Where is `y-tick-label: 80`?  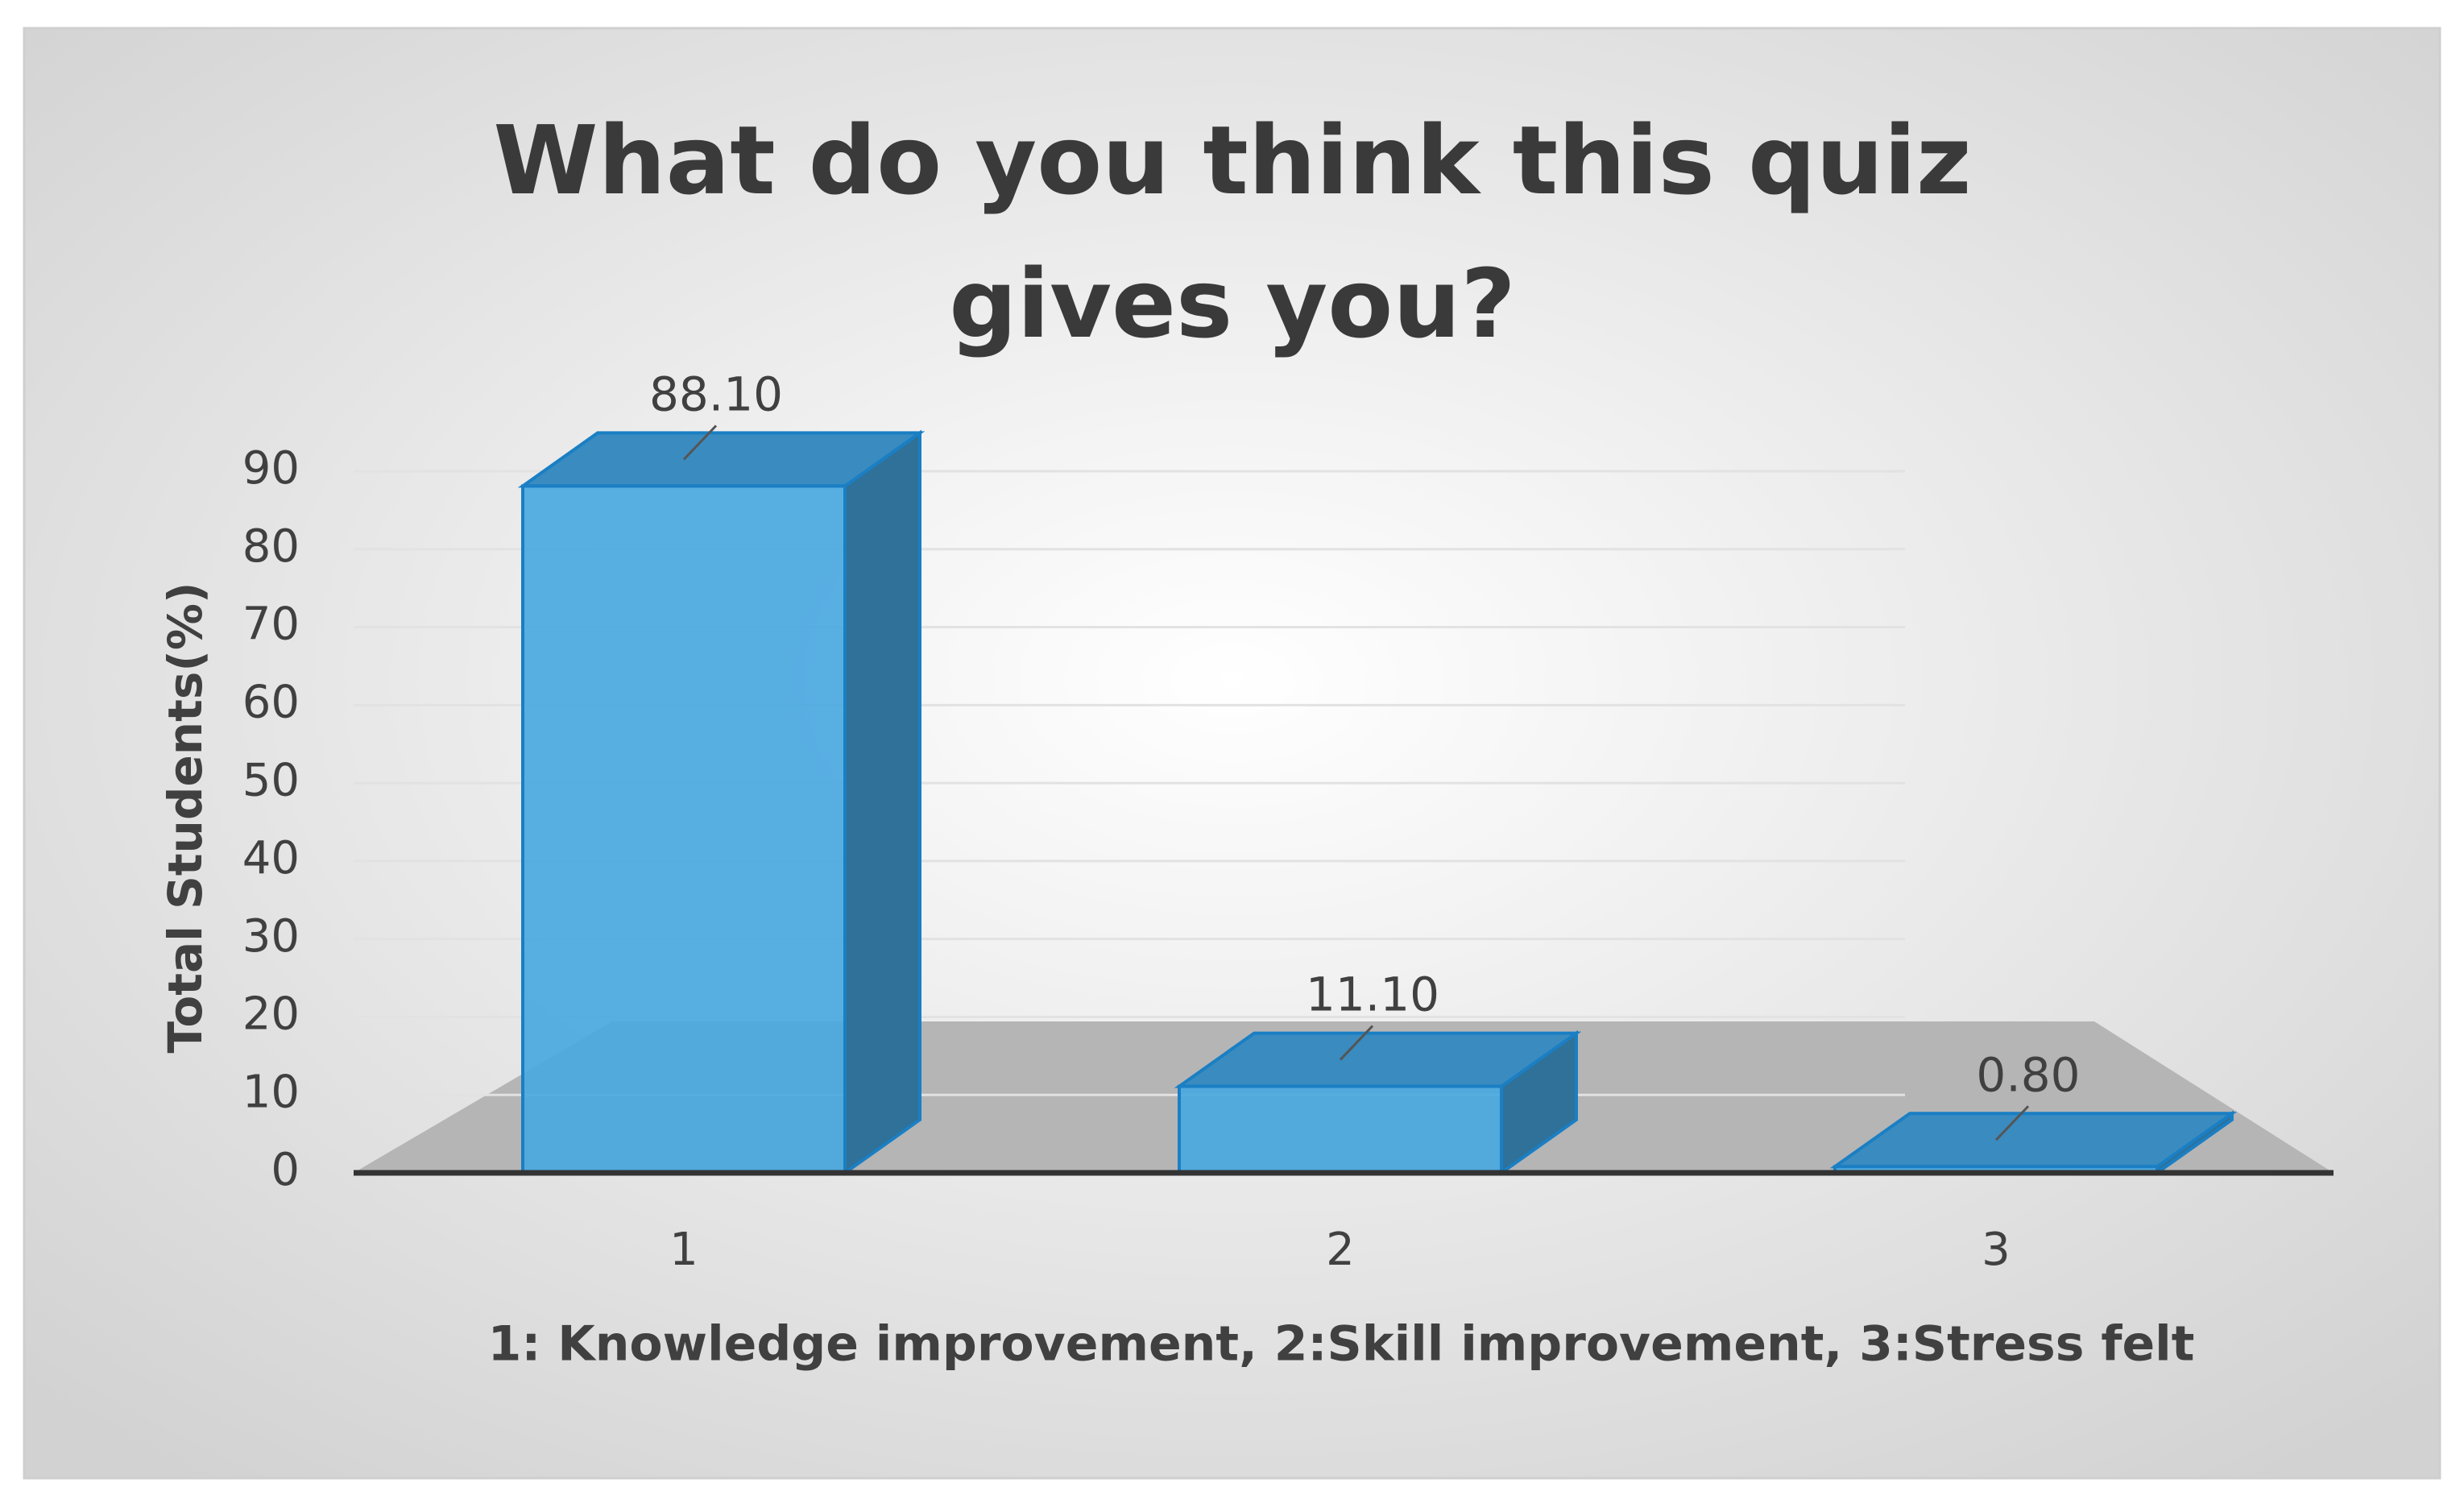
y-tick-label: 80 is located at coordinates (271, 547).